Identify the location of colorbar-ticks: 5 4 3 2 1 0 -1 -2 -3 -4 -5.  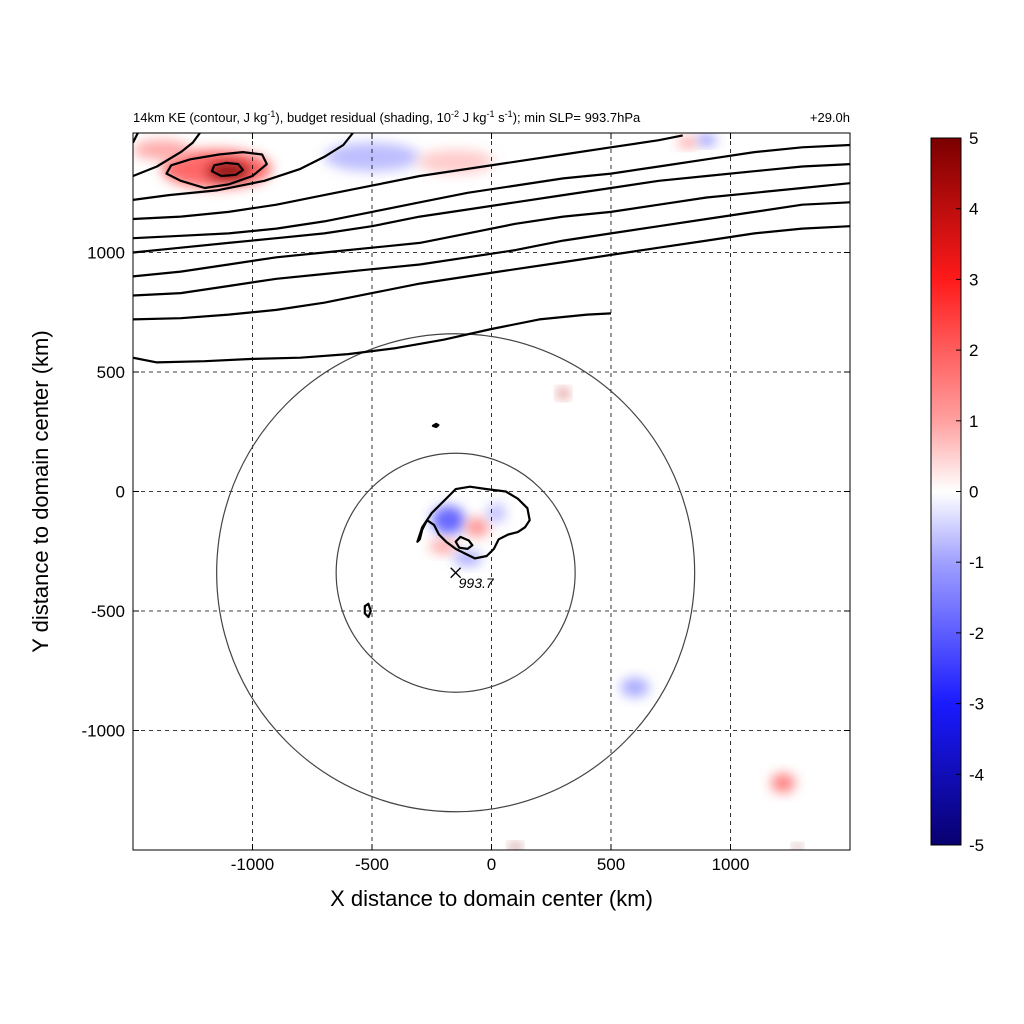
(970, 492).